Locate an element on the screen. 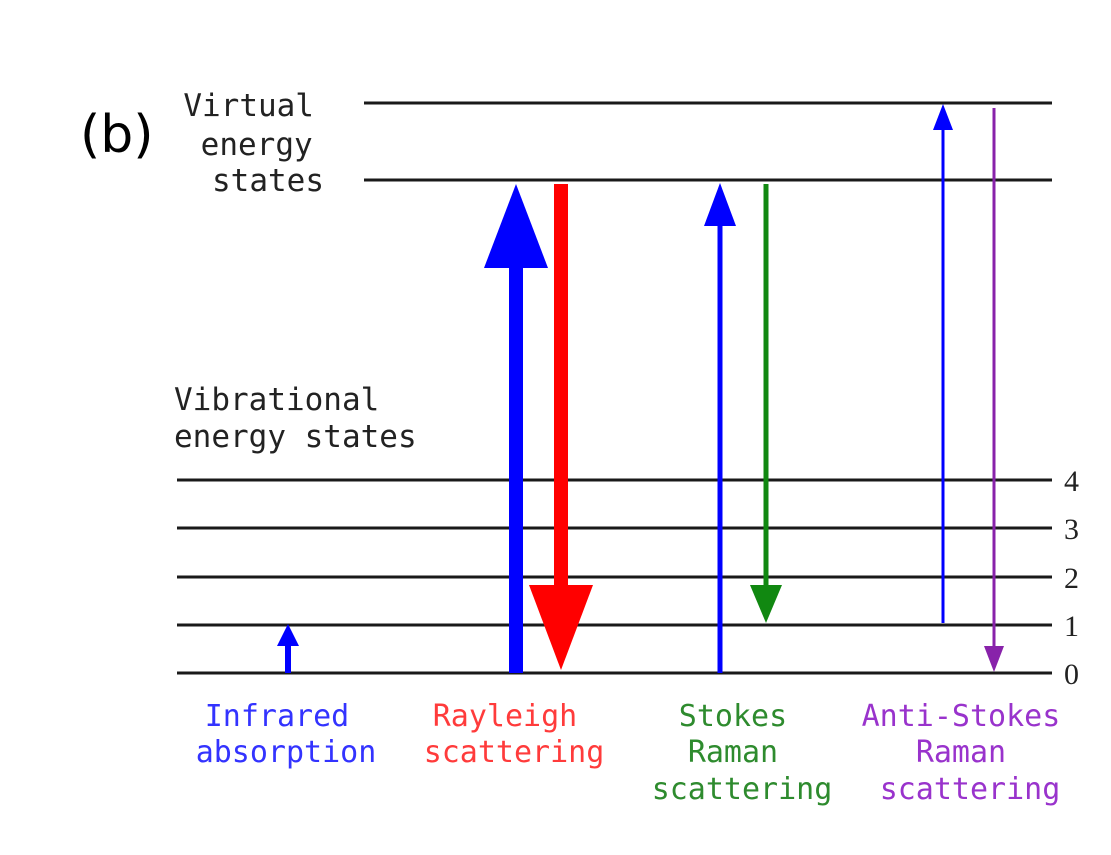 The image size is (1111, 855). stokes-label-line-1: Stokes is located at coordinates (733, 716).